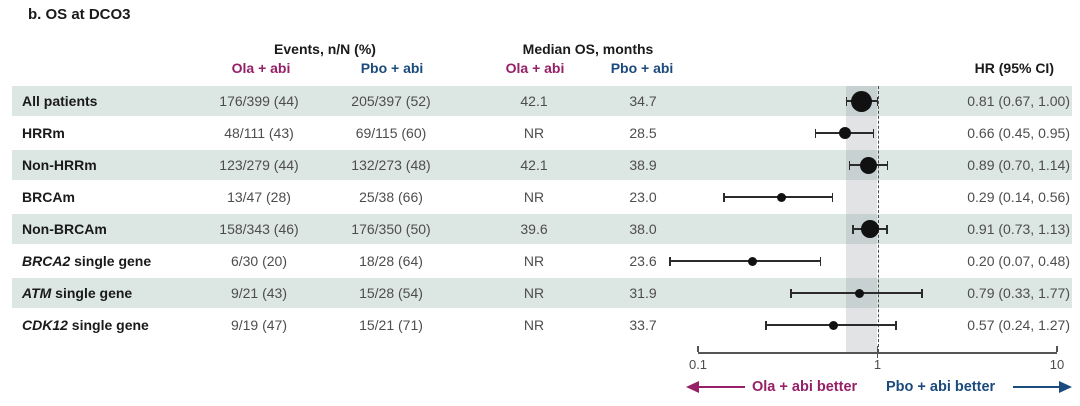  I want to click on ci-whisker-line, so click(745, 261).